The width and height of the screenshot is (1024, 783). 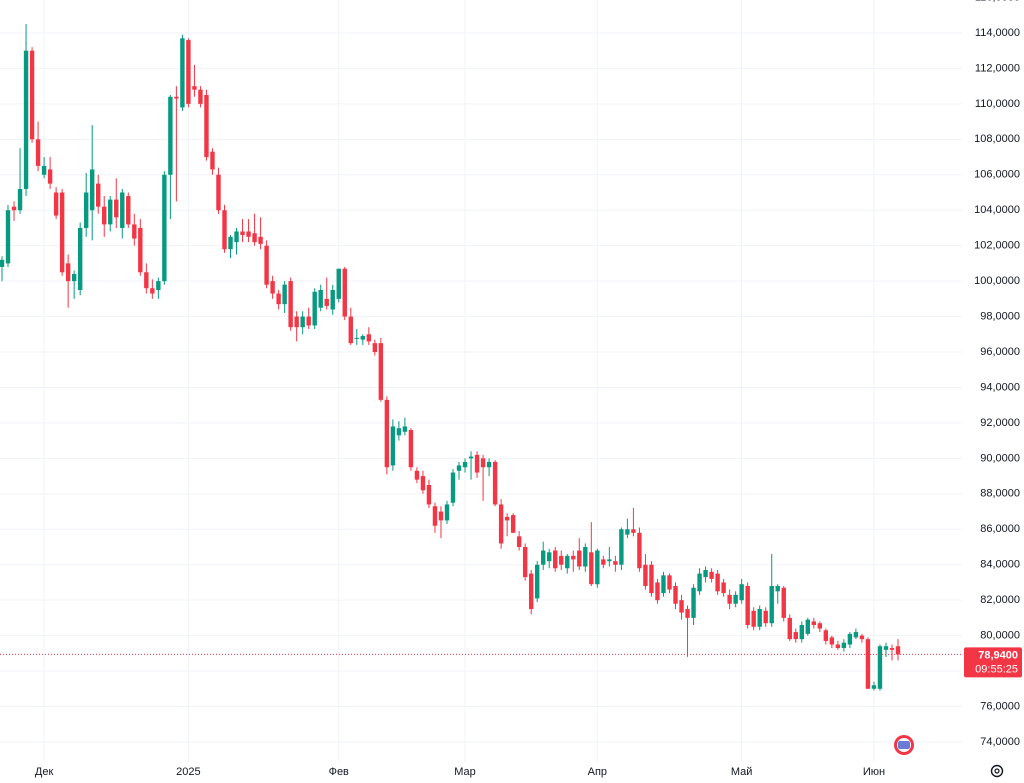 I want to click on y-tick-label: 82,0000, so click(x=1000, y=600).